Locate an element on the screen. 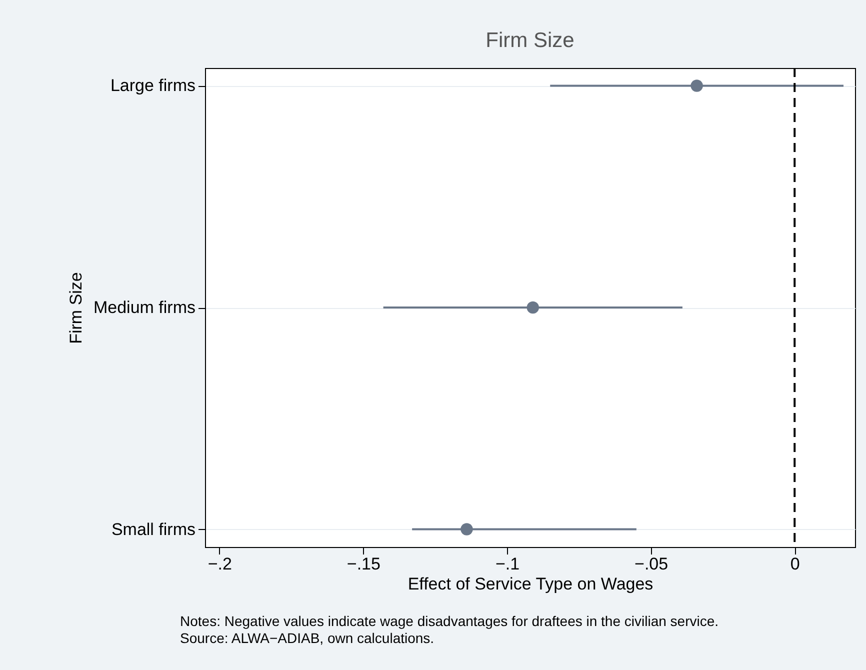 This screenshot has width=866, height=670. x-tick-label: 0 is located at coordinates (795, 564).